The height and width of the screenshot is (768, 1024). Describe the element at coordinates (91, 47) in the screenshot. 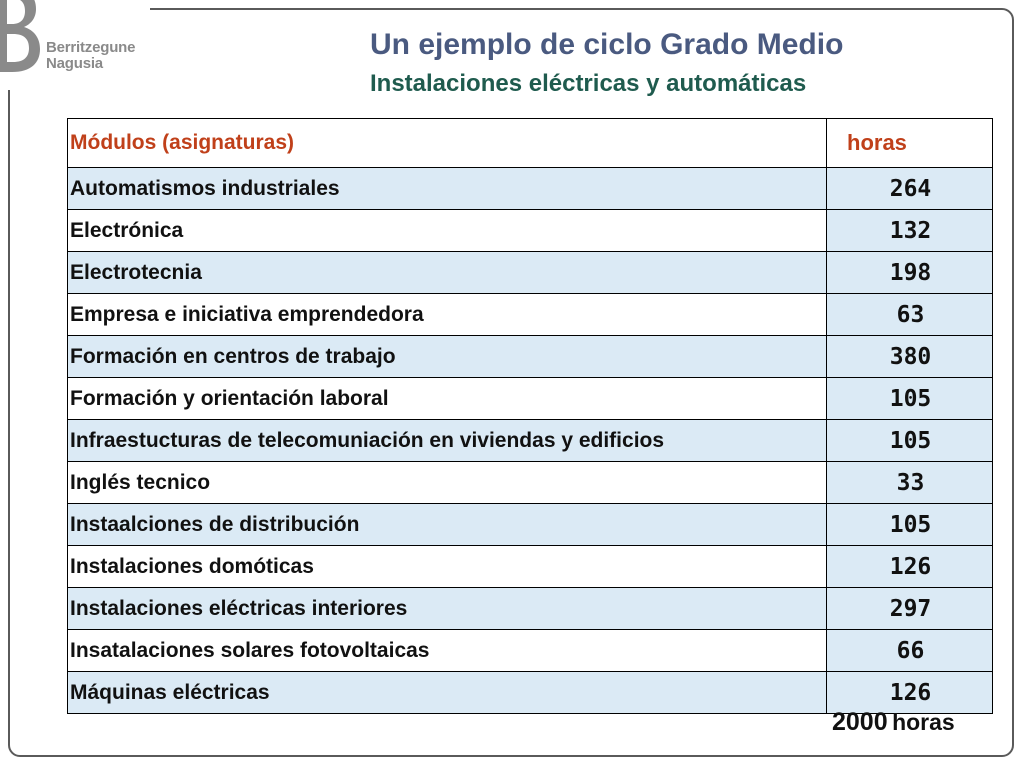

I see `logo-line-1: Berritzegune` at that location.